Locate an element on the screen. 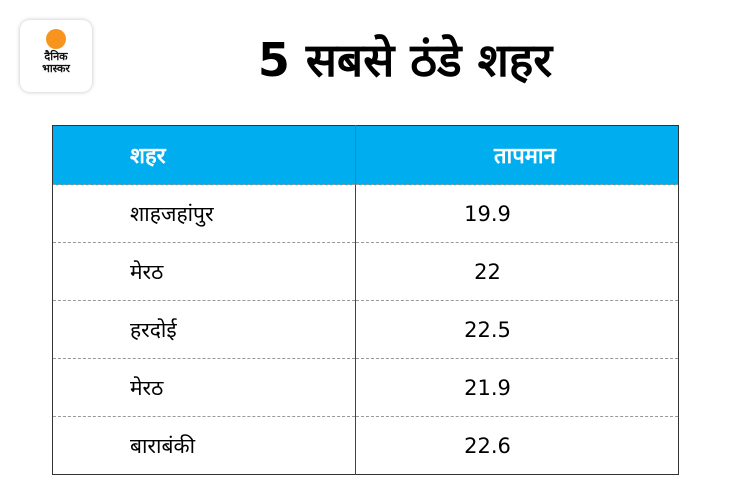  city-cell: हरदोई is located at coordinates (204, 329).